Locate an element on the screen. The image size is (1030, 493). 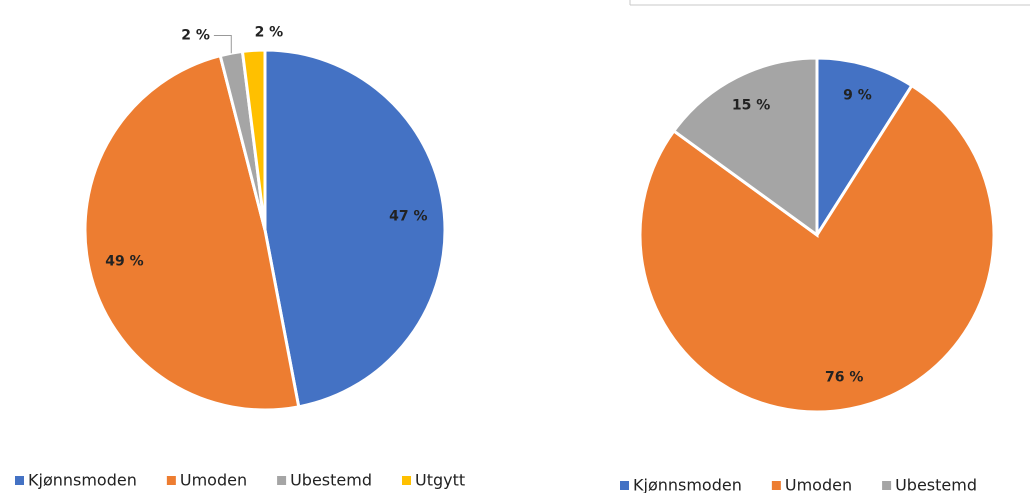
data-label: 47 % is located at coordinates (408, 216).